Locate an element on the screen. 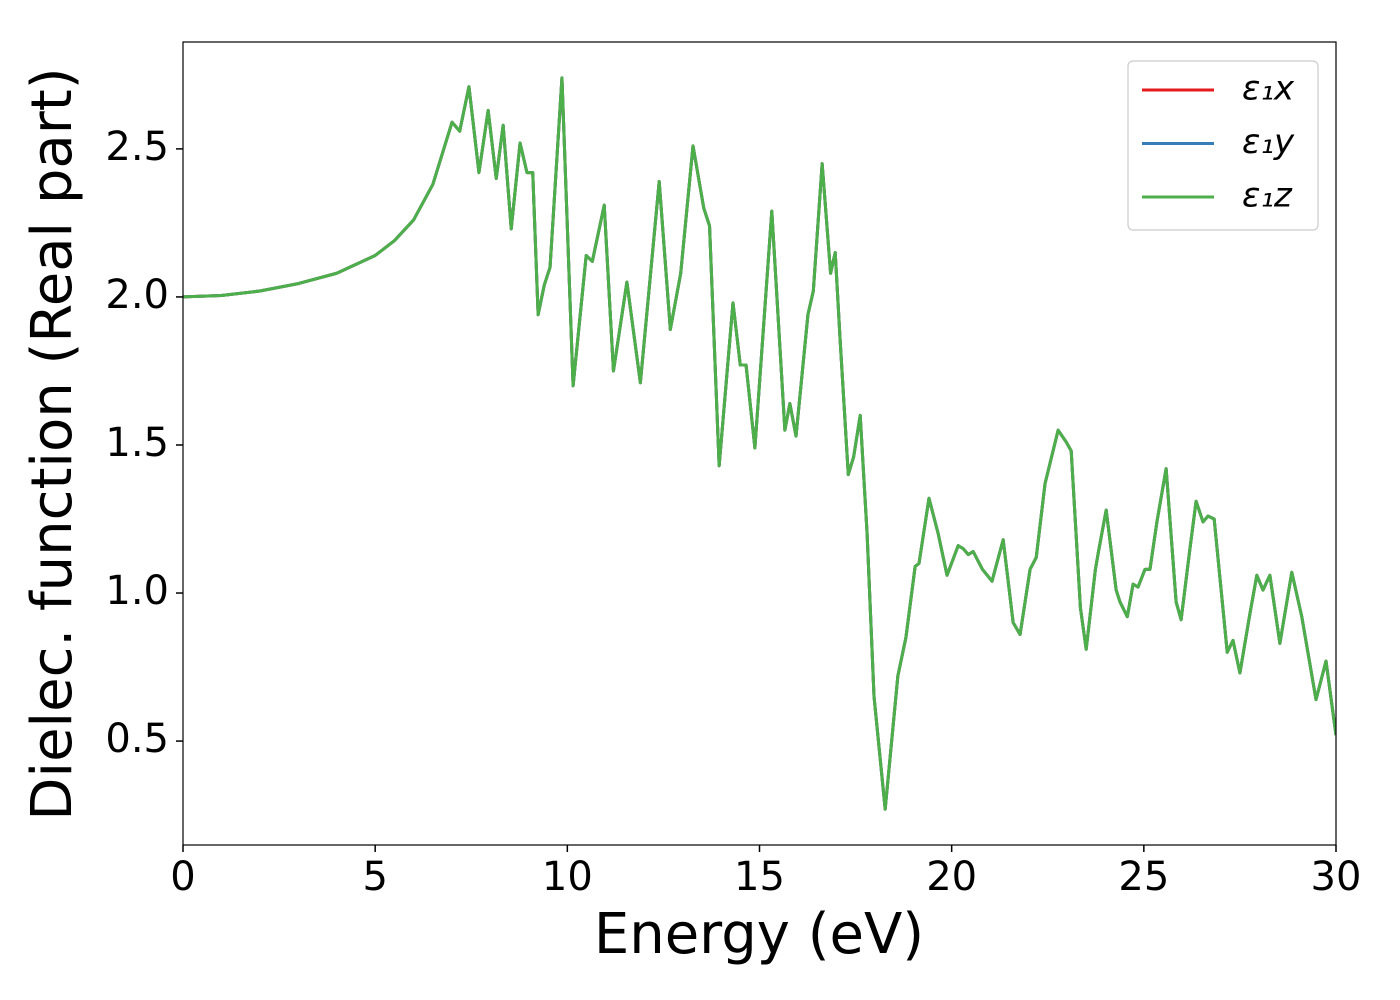  x-tick-label: 15 is located at coordinates (759, 877).